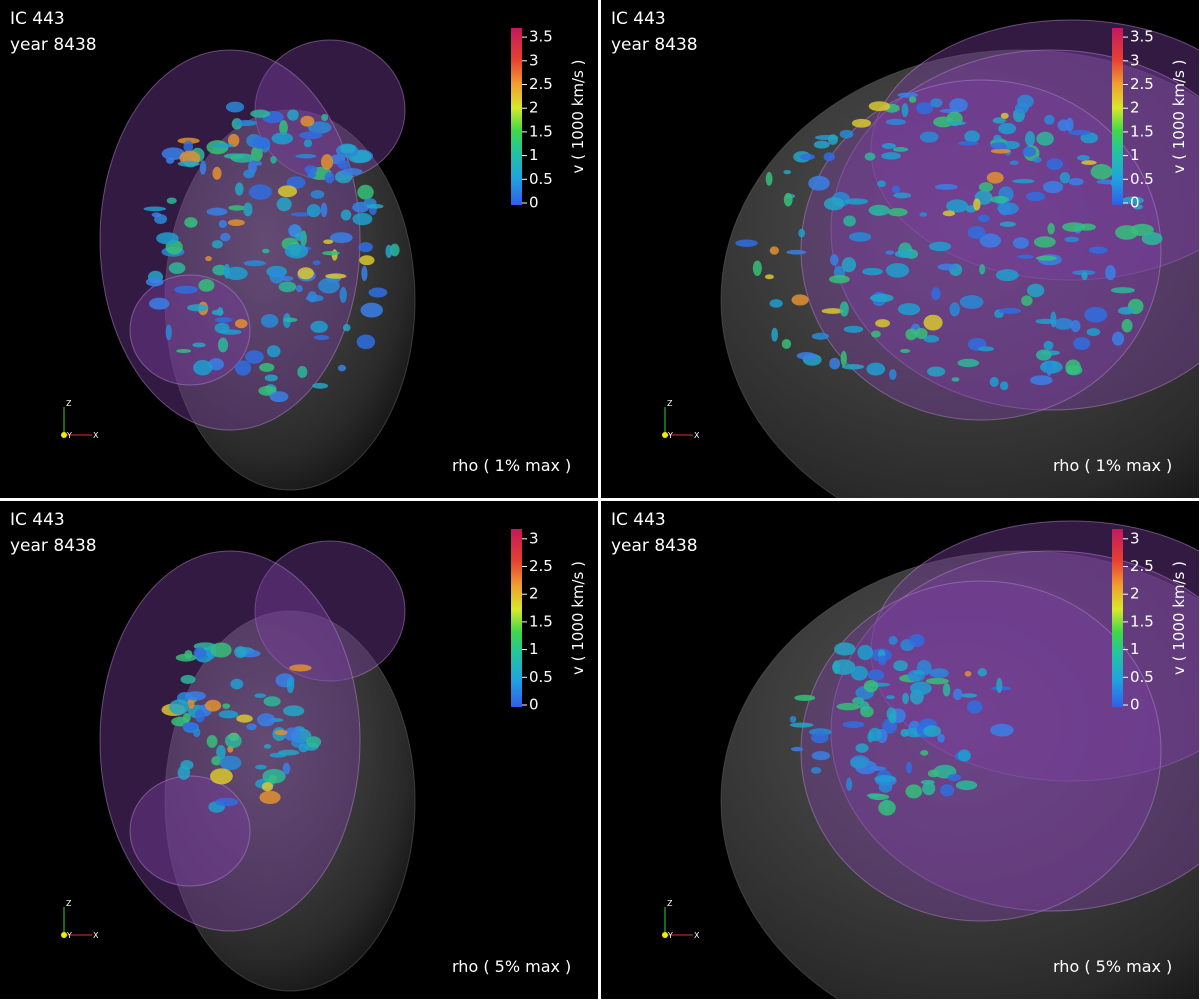 This screenshot has width=1200, height=1003. What do you see at coordinates (654, 45) in the screenshot?
I see `panel-subtitle: year 8438` at bounding box center [654, 45].